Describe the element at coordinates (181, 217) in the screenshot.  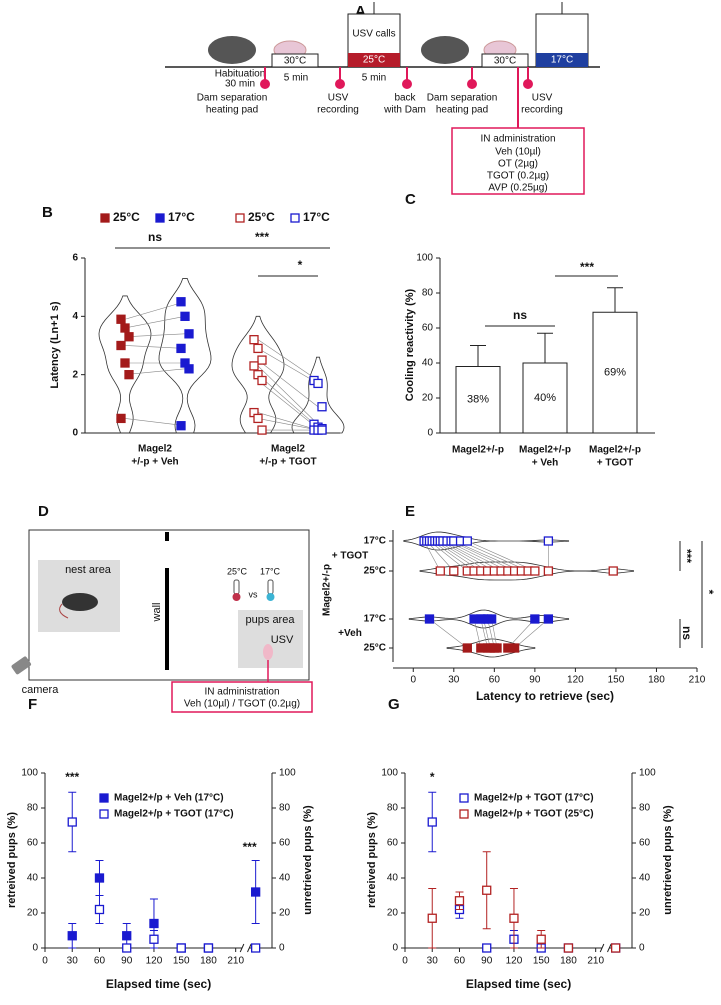
I see `legend-label: 17°C` at that location.